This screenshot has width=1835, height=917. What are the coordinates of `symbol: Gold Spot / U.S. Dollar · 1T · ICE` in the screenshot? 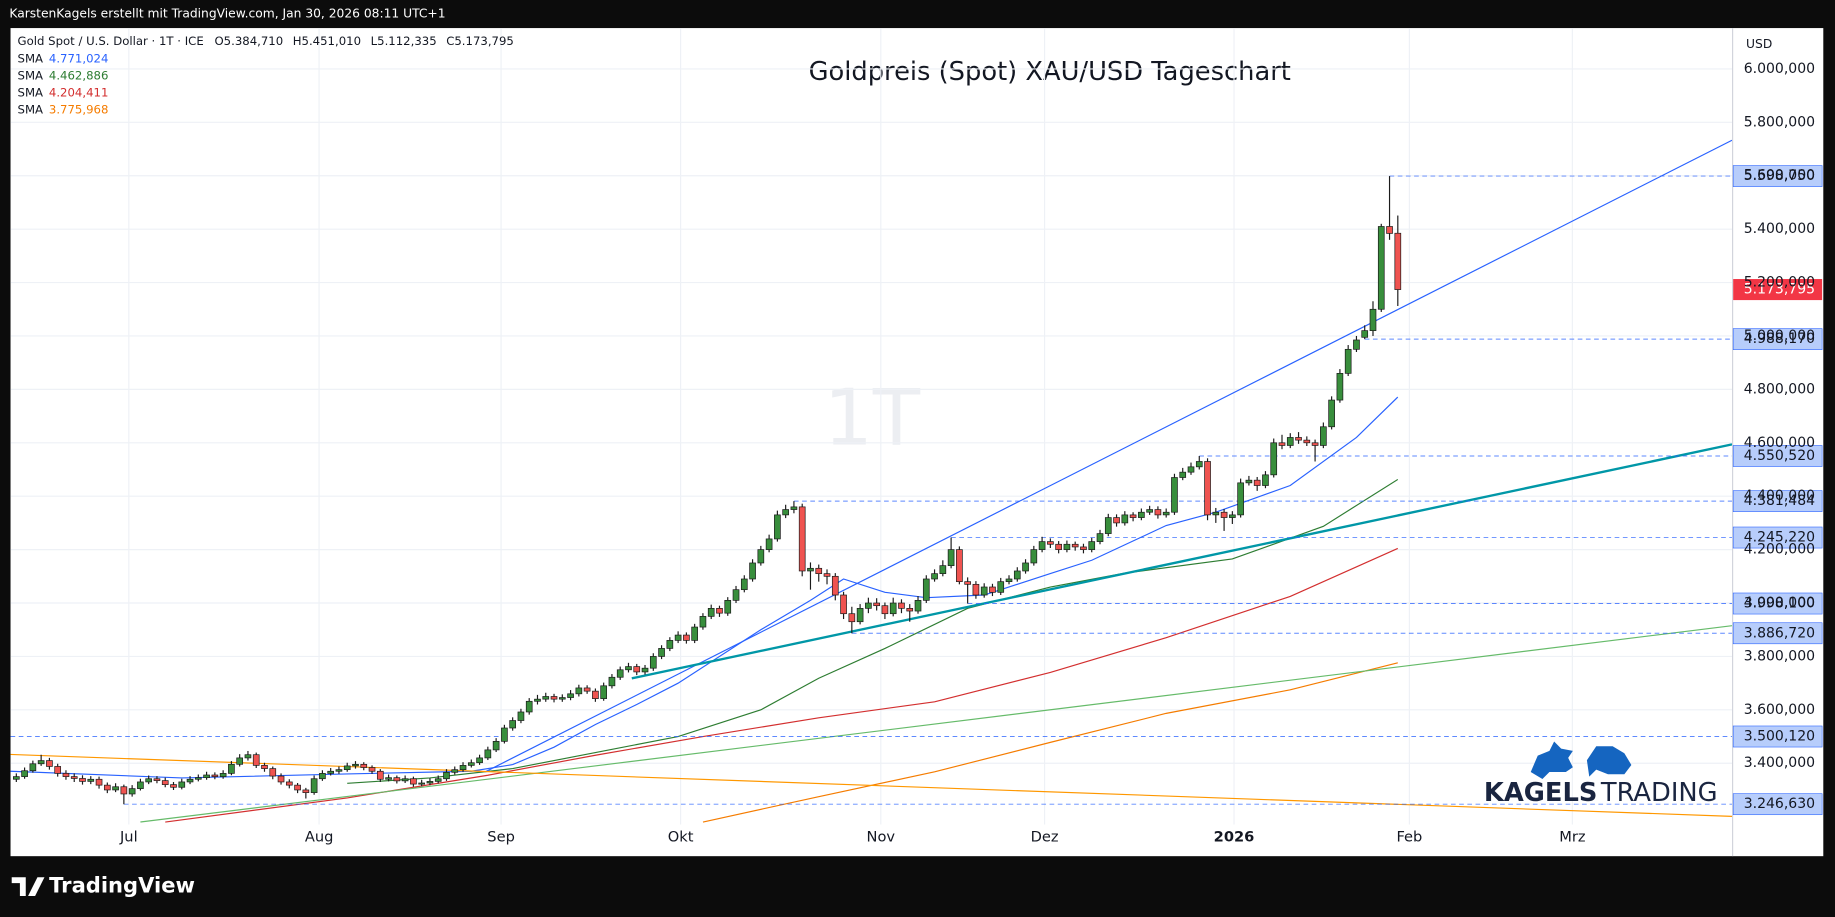 It's located at (111, 40).